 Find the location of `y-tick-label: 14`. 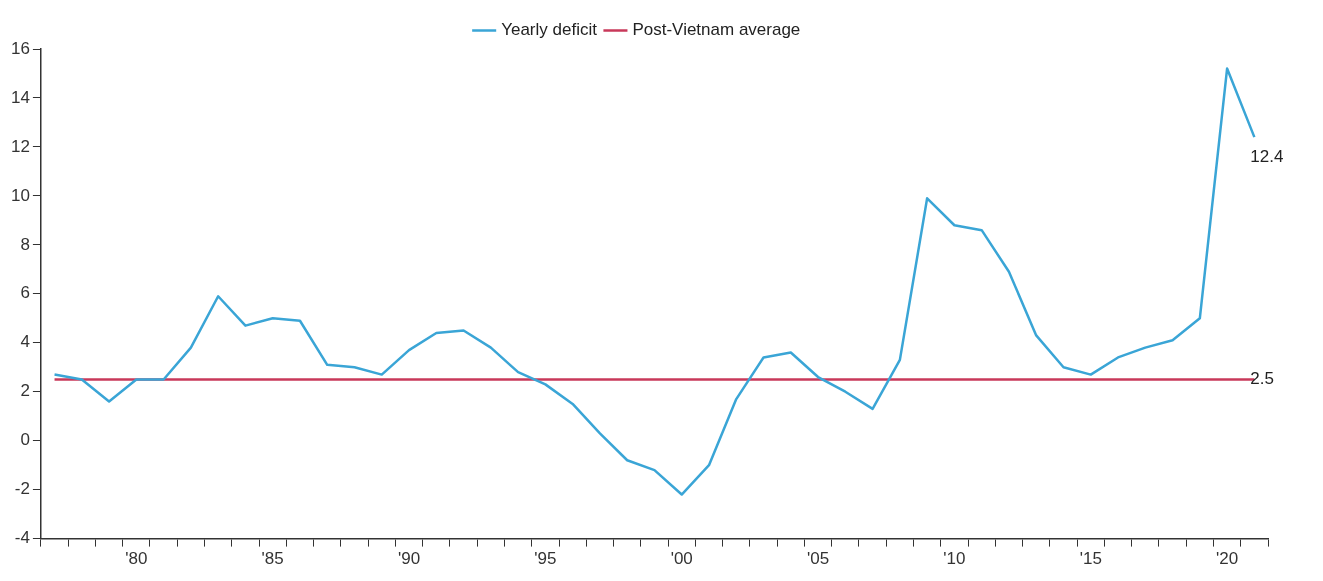

y-tick-label: 14 is located at coordinates (20, 97).